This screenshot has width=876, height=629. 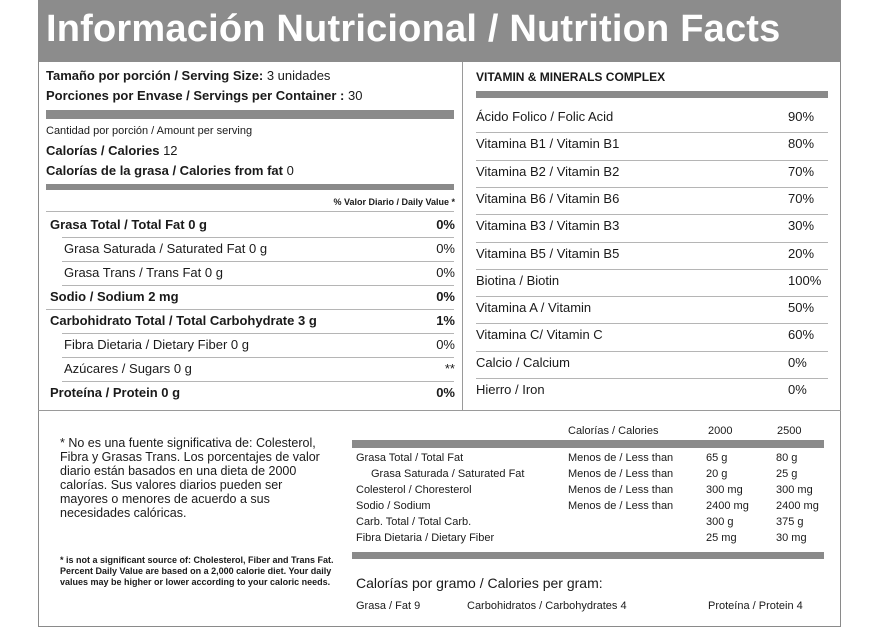 What do you see at coordinates (797, 506) in the screenshot?
I see `ref-row-value-2500: 2400 mg` at bounding box center [797, 506].